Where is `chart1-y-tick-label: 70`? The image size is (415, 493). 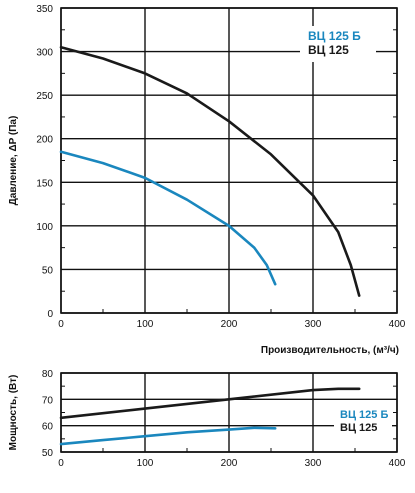
chart1-y-tick-label: 70 is located at coordinates (48, 400).